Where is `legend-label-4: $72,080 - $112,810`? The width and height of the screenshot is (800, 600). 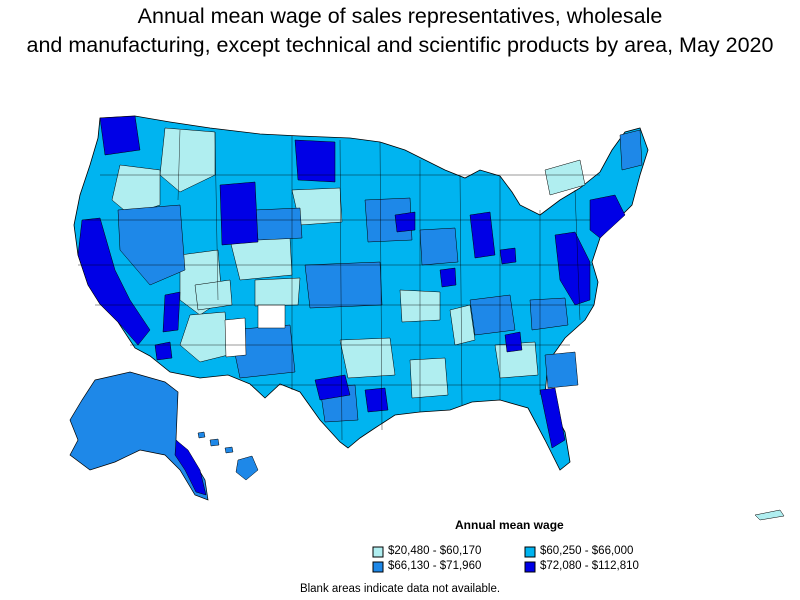 legend-label-4: $72,080 - $112,810 is located at coordinates (589, 566).